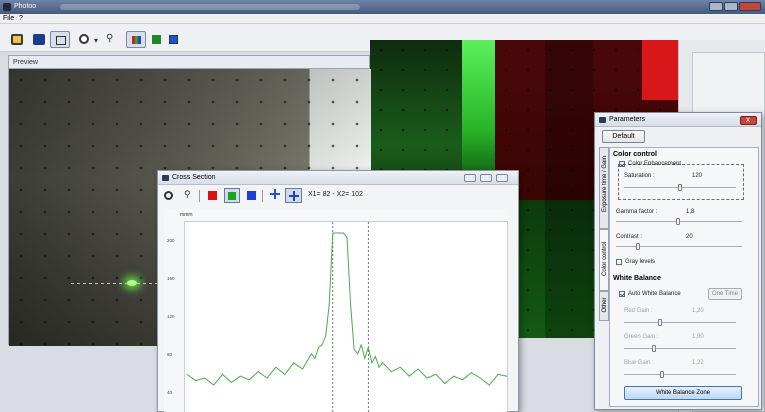  Describe the element at coordinates (171, 240) in the screenshot. I see `y-tick-label: 200` at that location.